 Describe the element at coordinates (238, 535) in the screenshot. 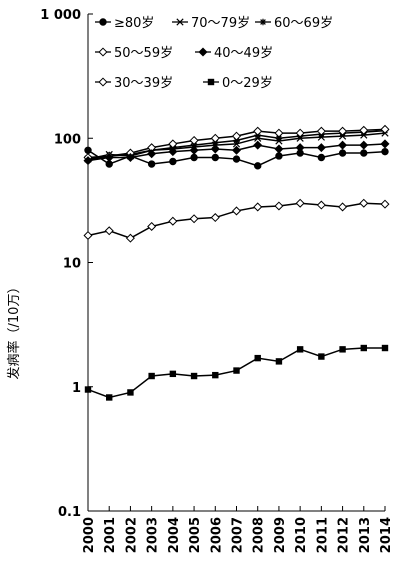

I see `x-tick-label: 2007` at that location.